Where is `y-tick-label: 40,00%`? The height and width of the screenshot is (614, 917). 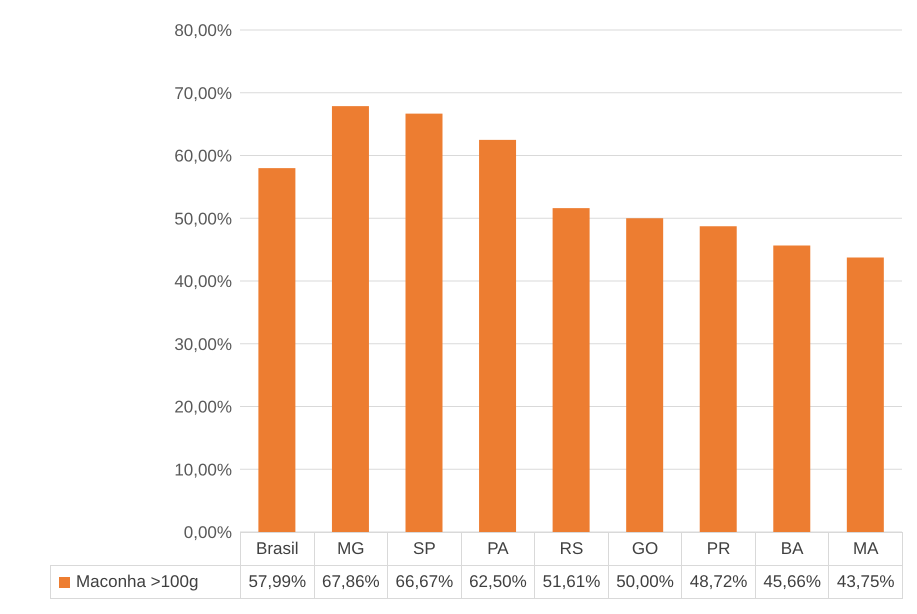
y-tick-label: 40,00% is located at coordinates (203, 282).